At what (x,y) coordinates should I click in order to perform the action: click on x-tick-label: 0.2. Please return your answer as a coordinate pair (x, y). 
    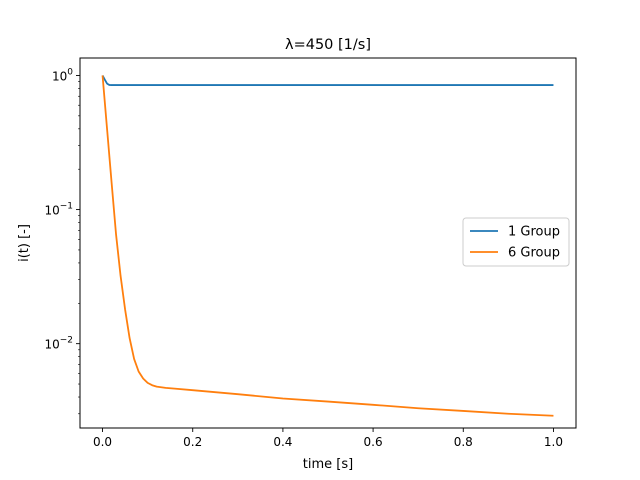
    Looking at the image, I should click on (192, 442).